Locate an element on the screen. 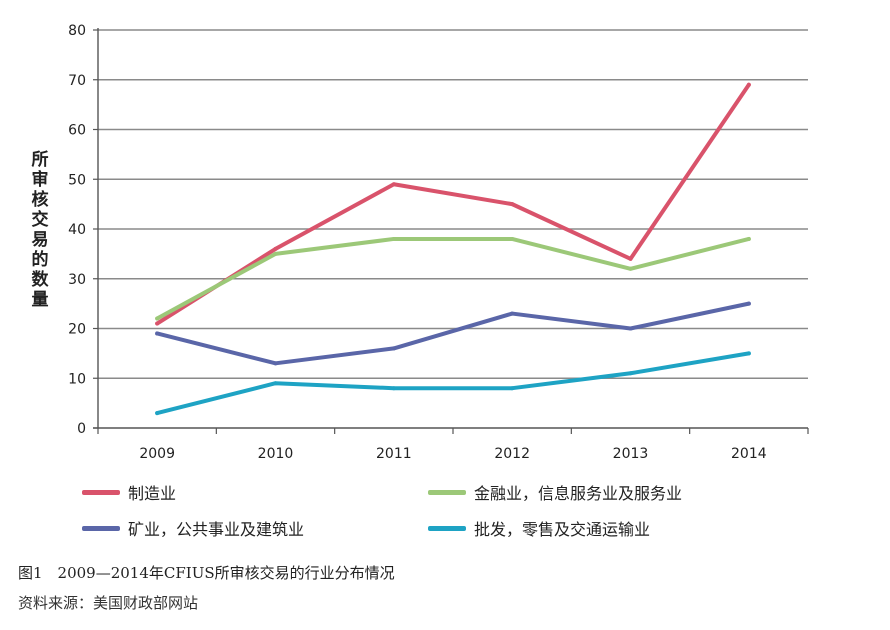  legend-item-manufacturing: 制造业 is located at coordinates (129, 492).